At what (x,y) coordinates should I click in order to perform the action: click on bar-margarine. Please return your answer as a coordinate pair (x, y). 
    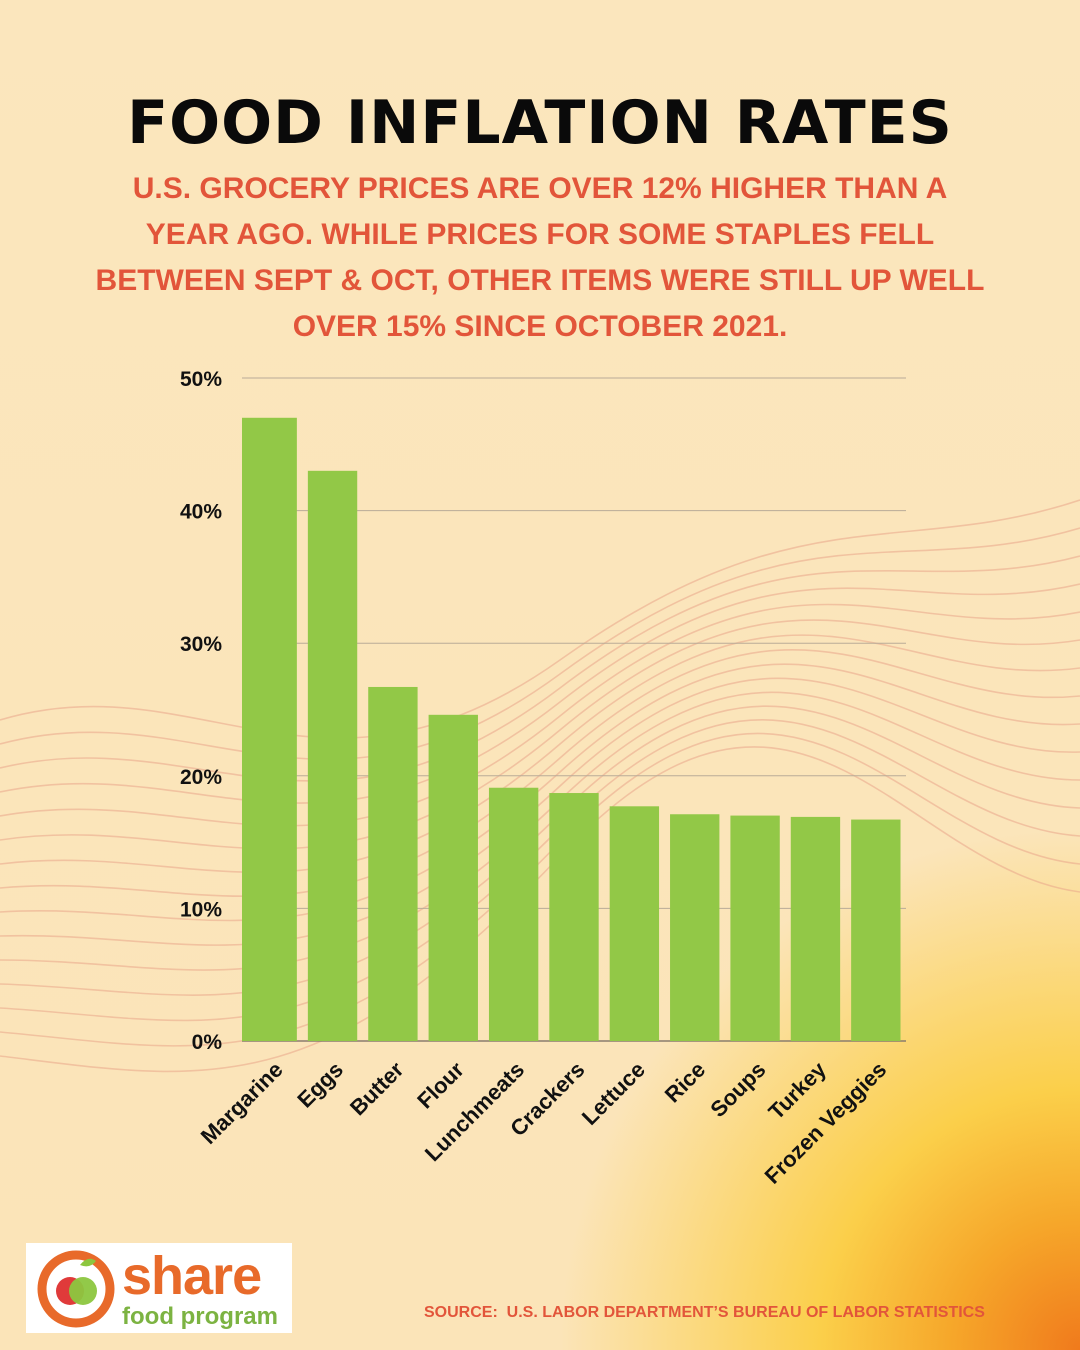
    Looking at the image, I should click on (269, 729).